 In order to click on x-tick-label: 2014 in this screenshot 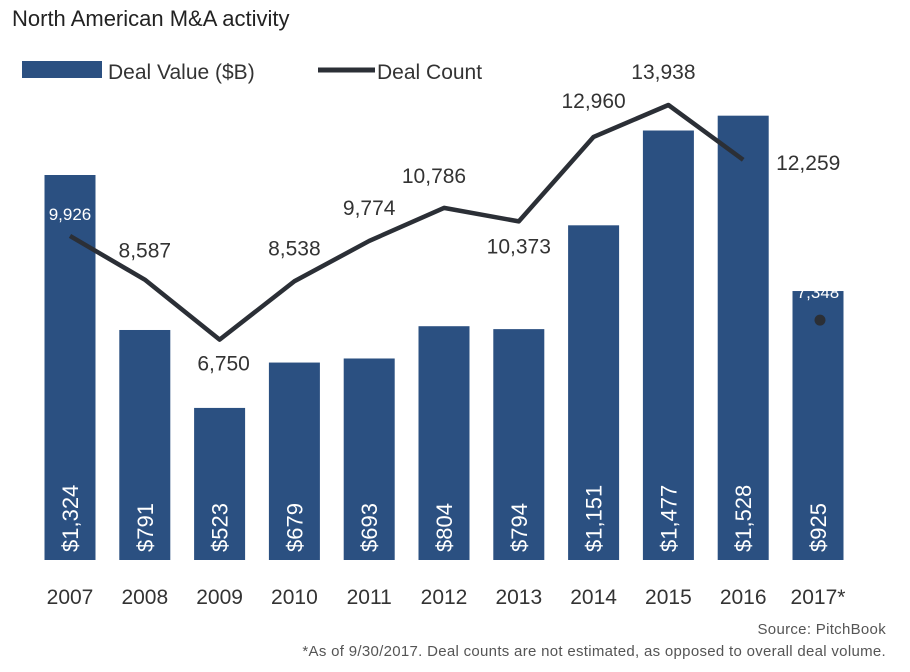, I will do `click(593, 597)`.